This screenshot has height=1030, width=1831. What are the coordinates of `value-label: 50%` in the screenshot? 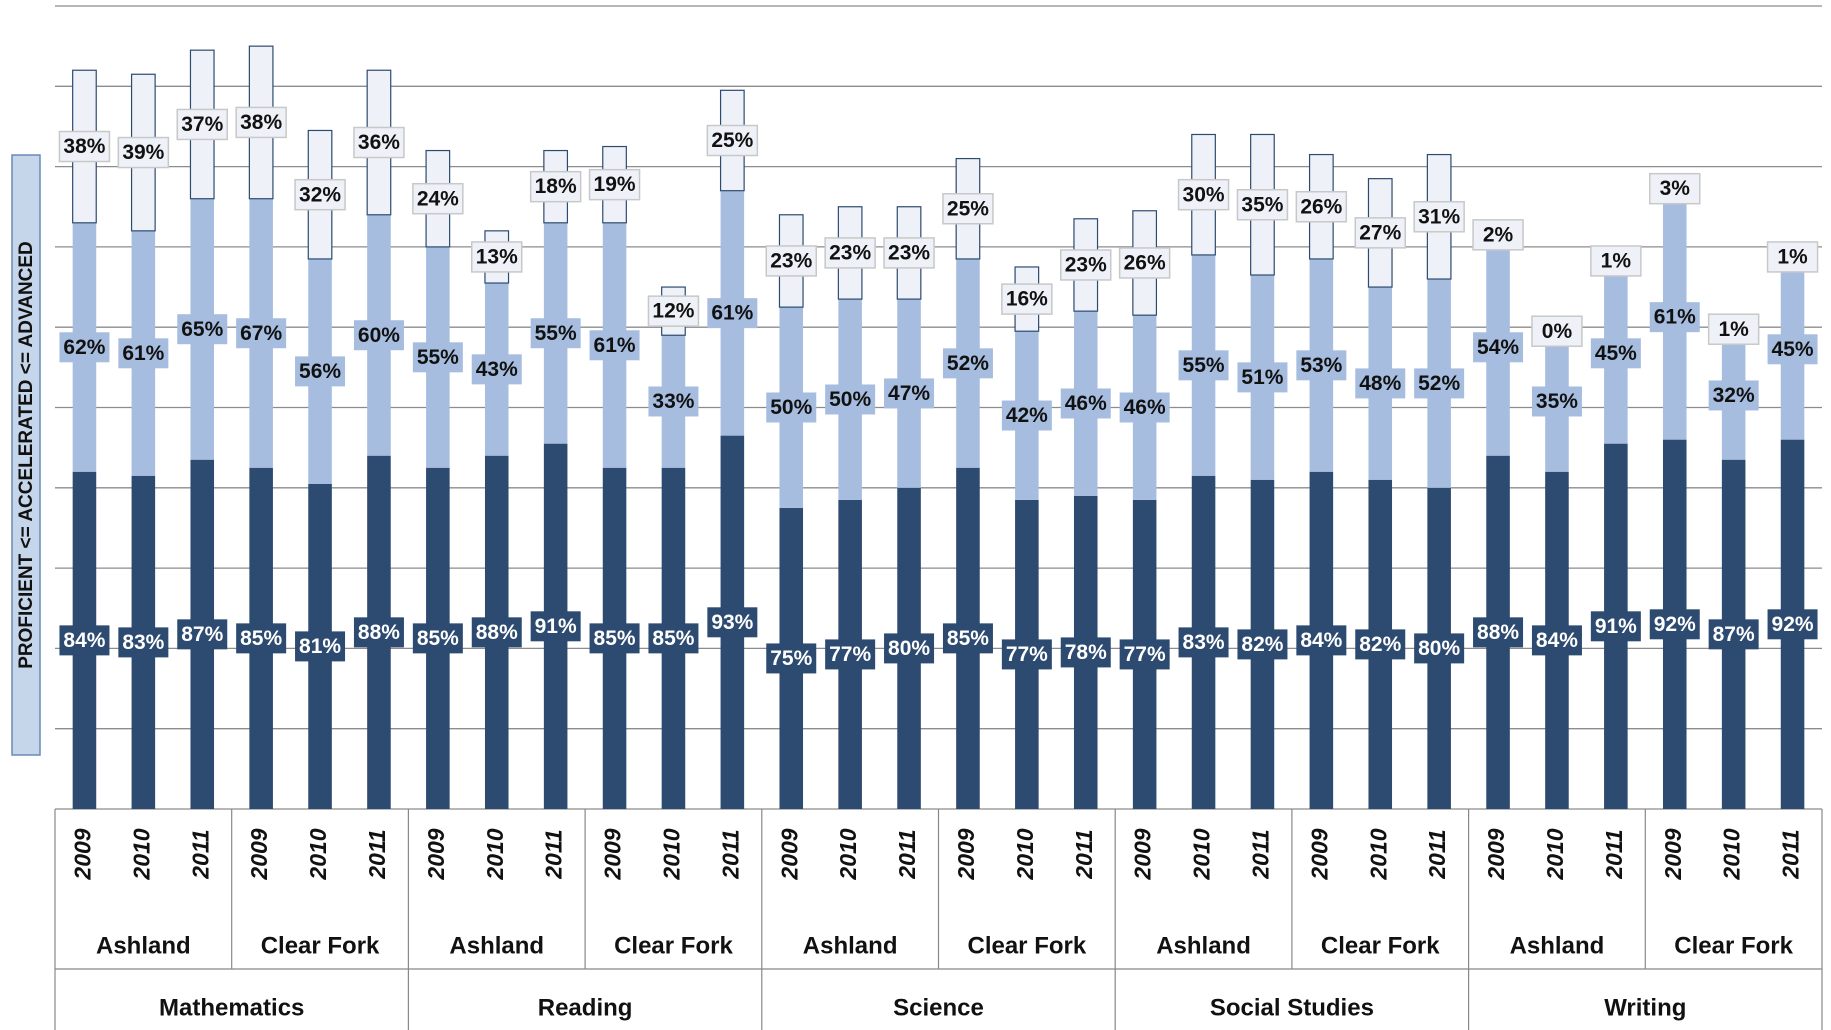 It's located at (791, 407).